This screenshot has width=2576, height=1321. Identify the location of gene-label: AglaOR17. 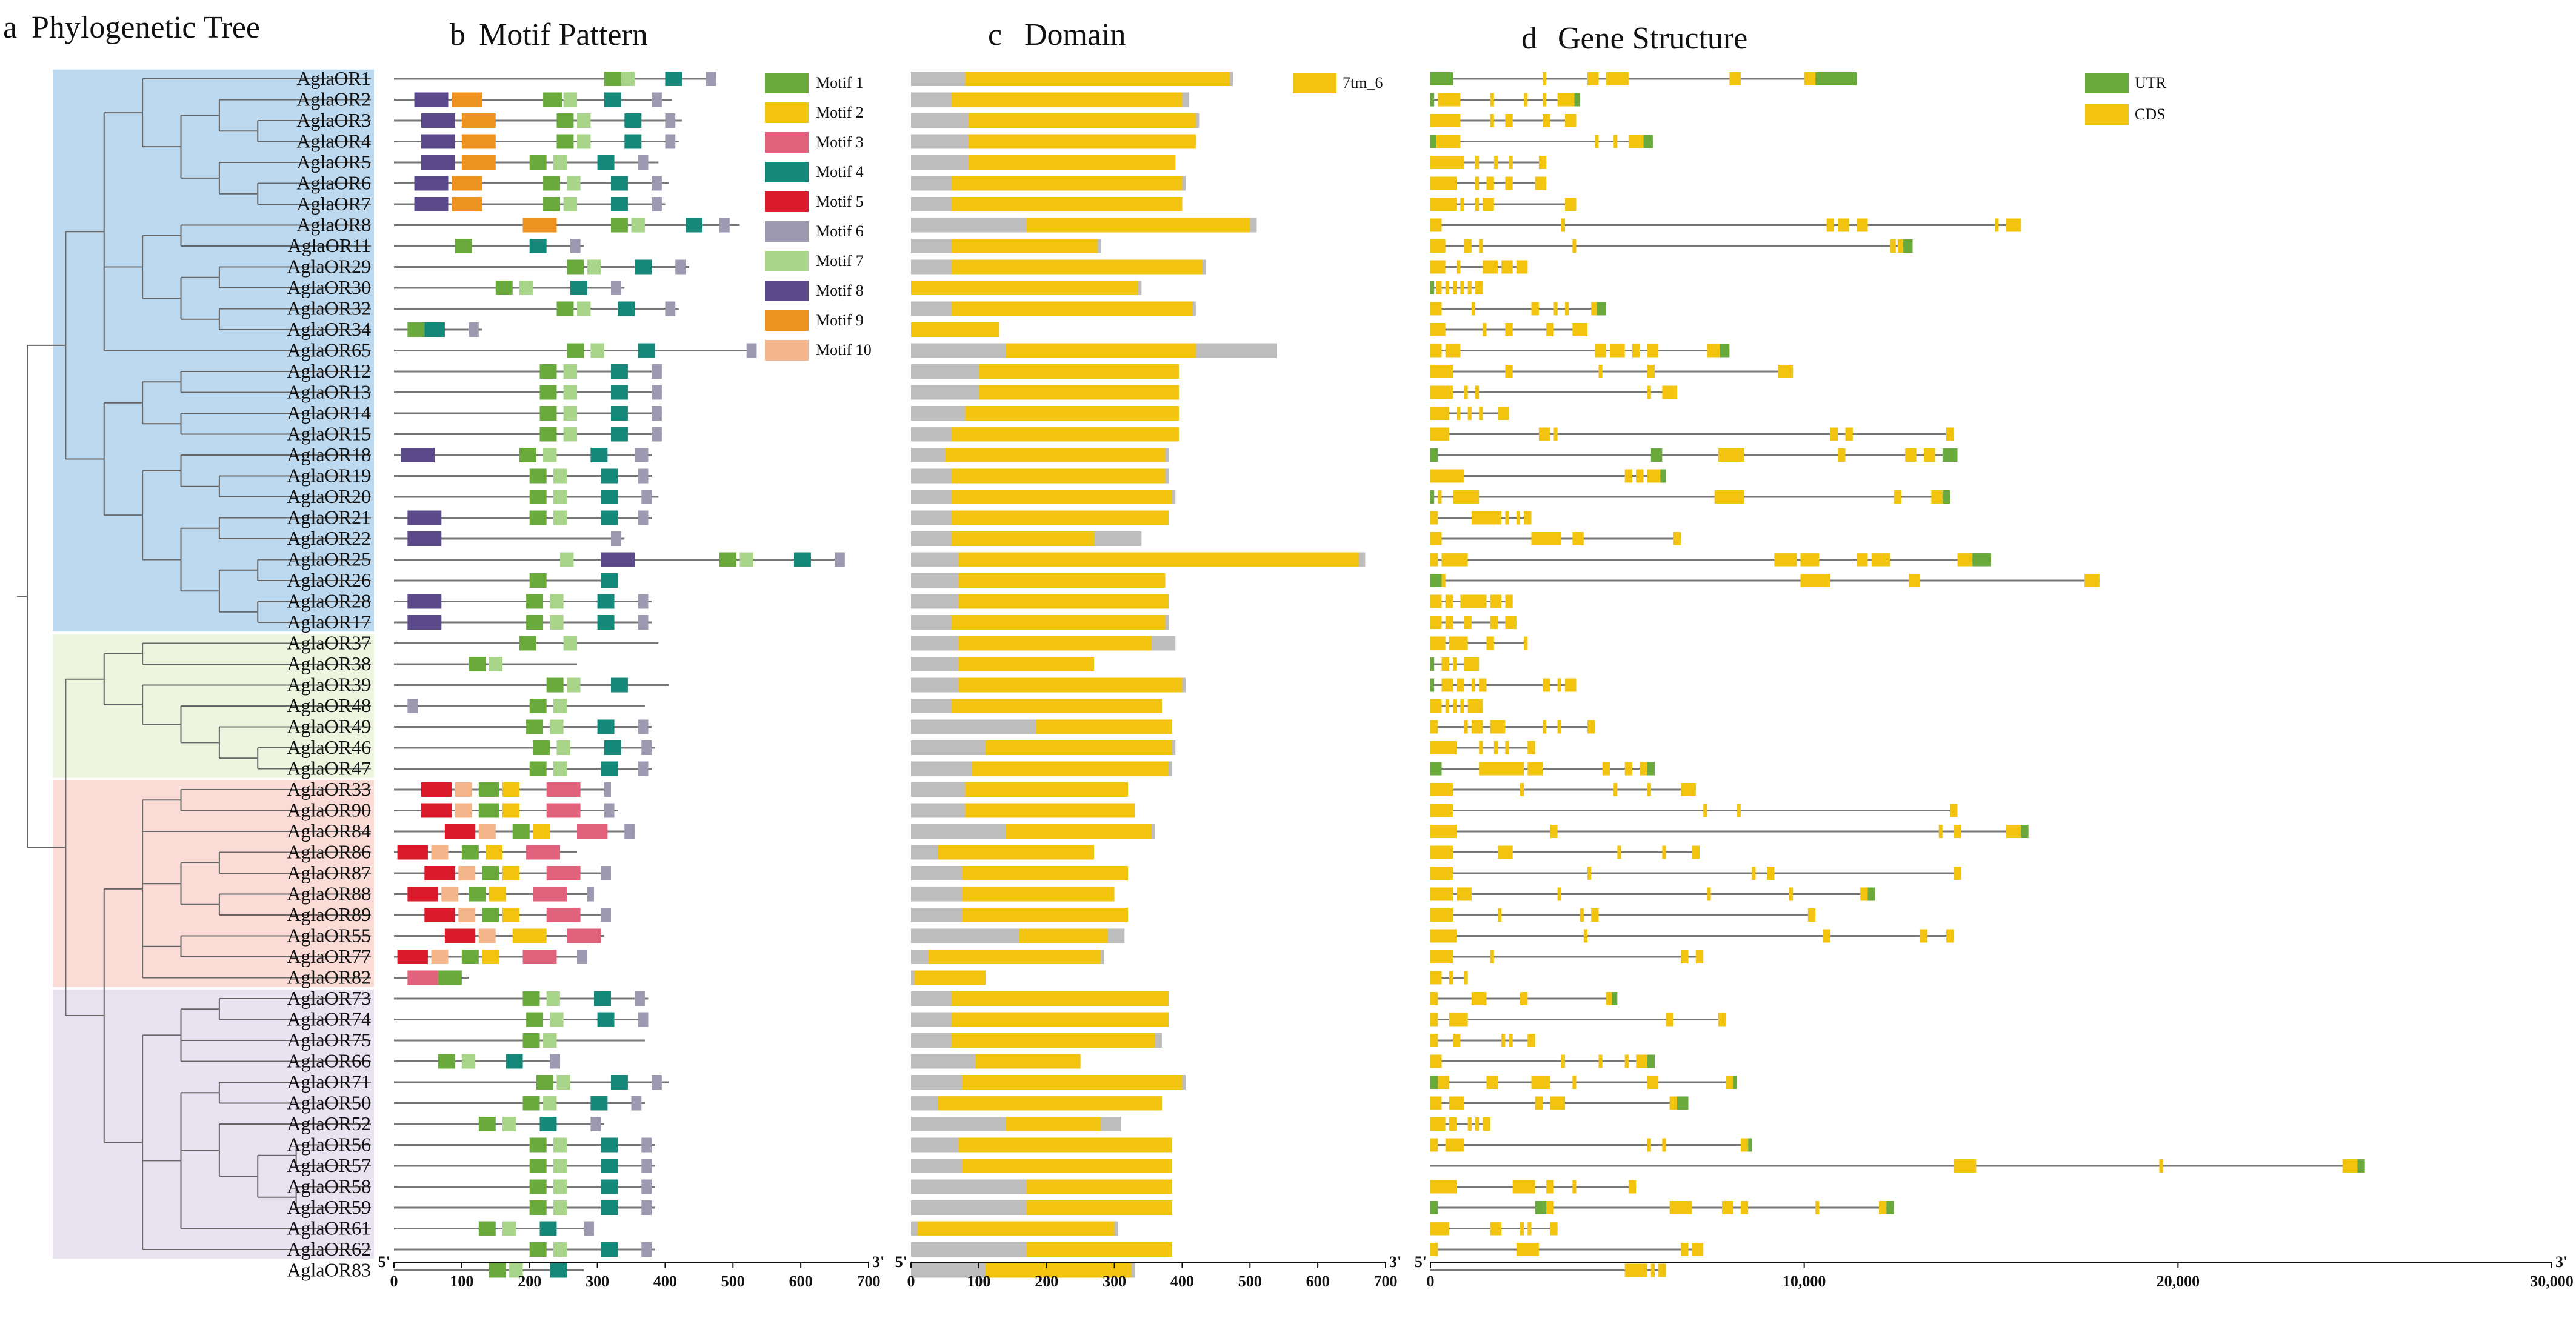
(329, 622).